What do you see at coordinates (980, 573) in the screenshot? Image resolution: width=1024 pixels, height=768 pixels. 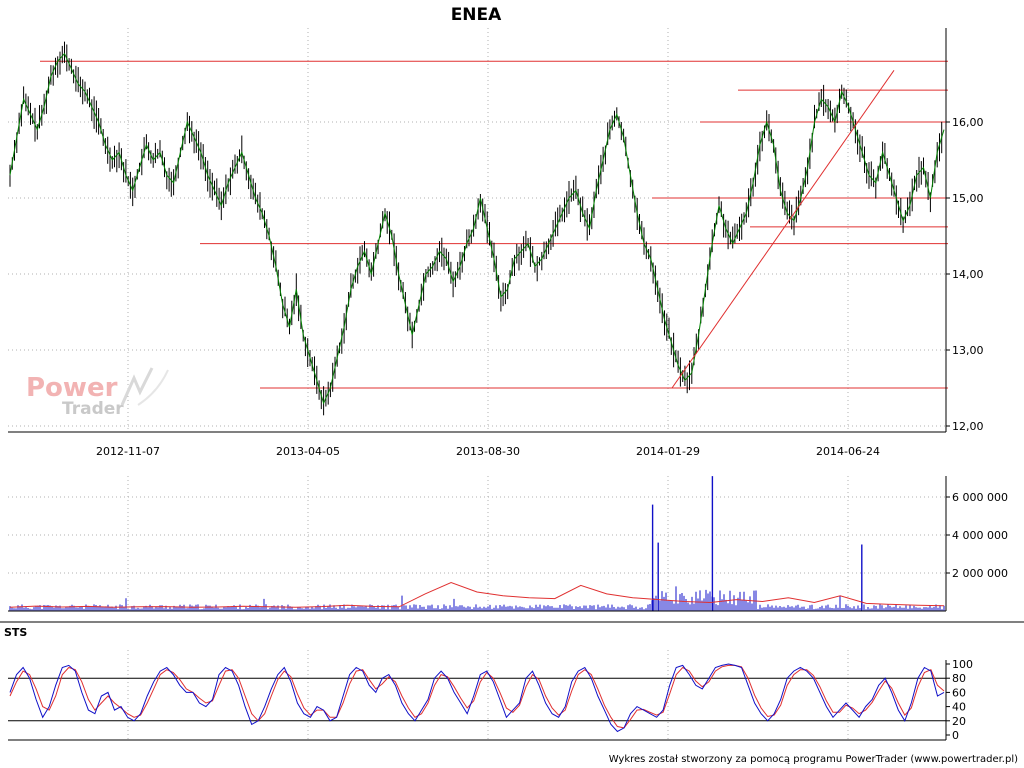 I see `y-tick-label: 2 000 000` at bounding box center [980, 573].